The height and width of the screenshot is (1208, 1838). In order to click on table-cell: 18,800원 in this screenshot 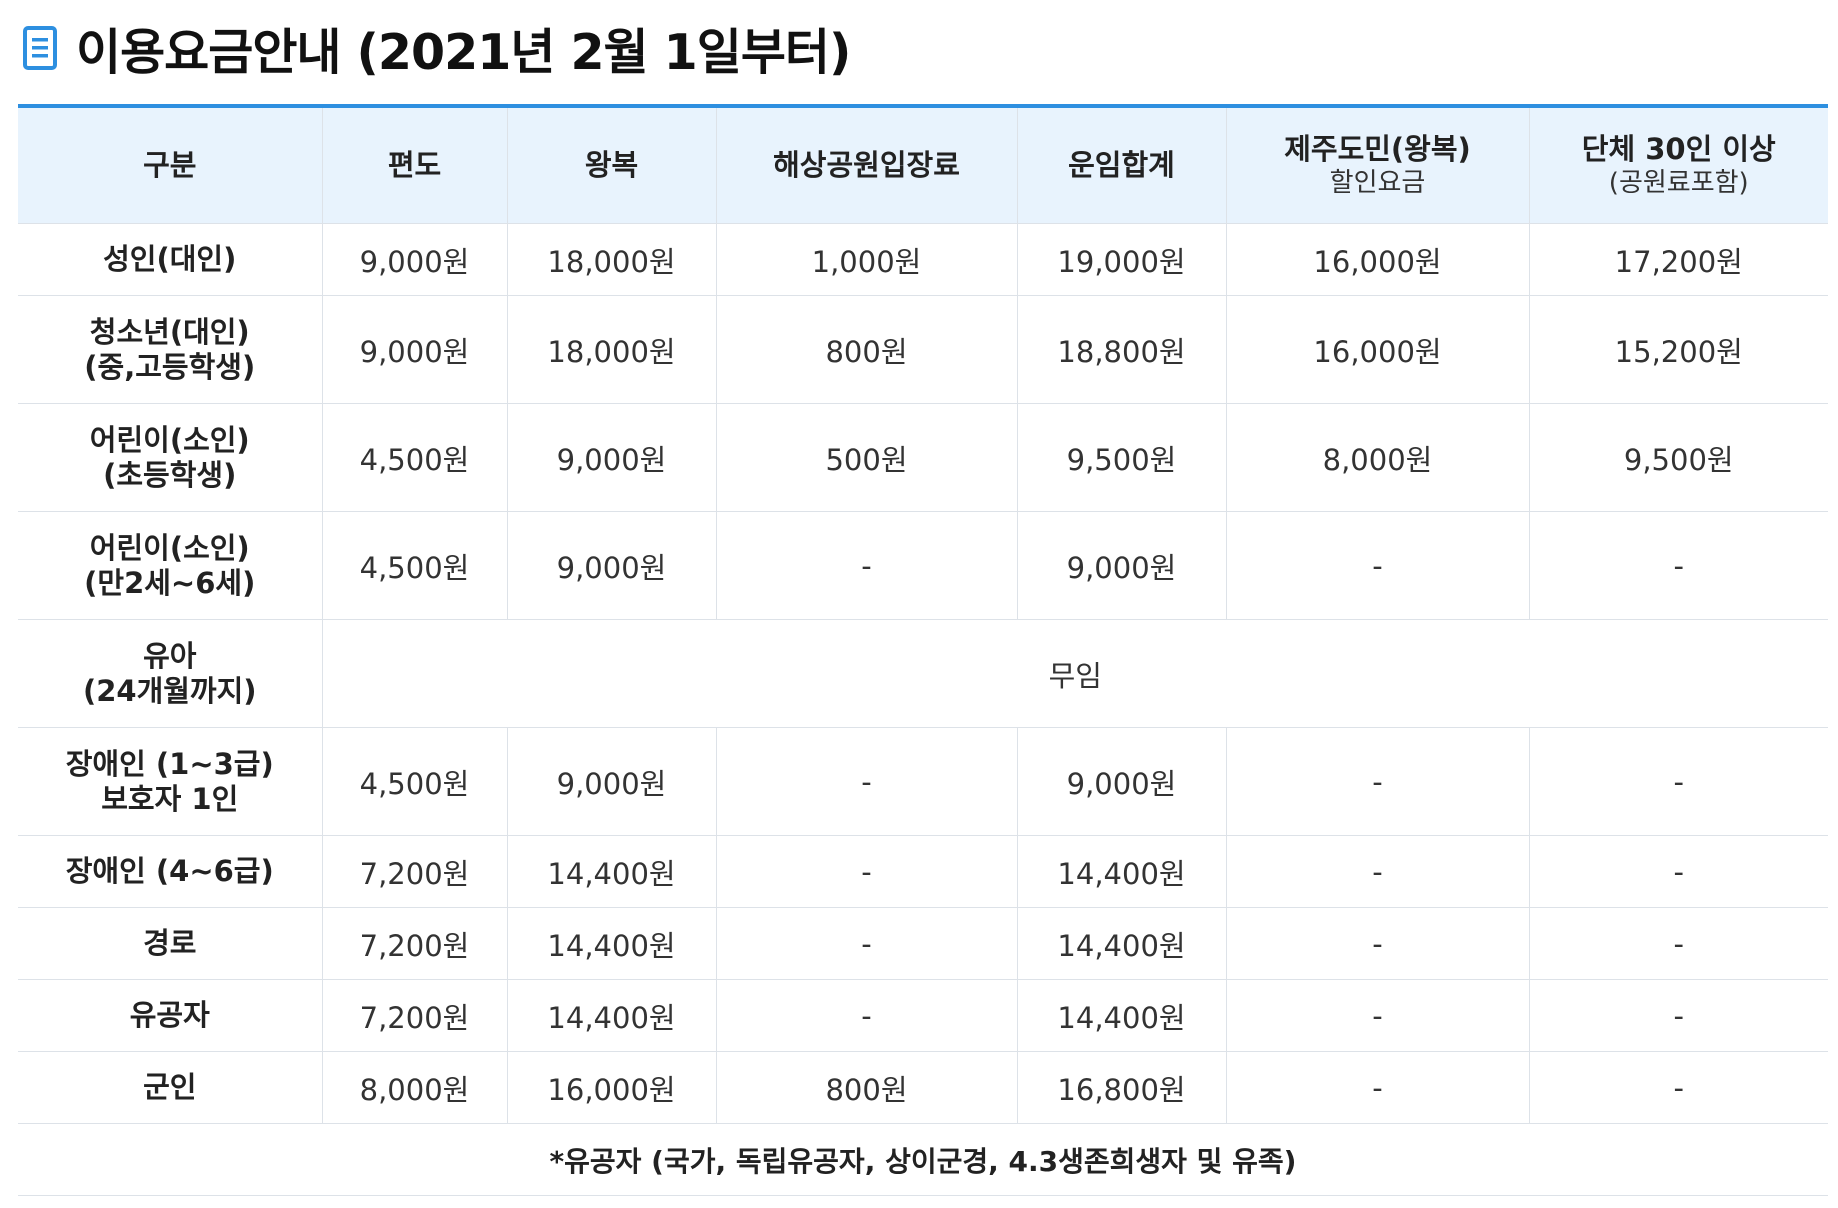, I will do `click(1122, 349)`.